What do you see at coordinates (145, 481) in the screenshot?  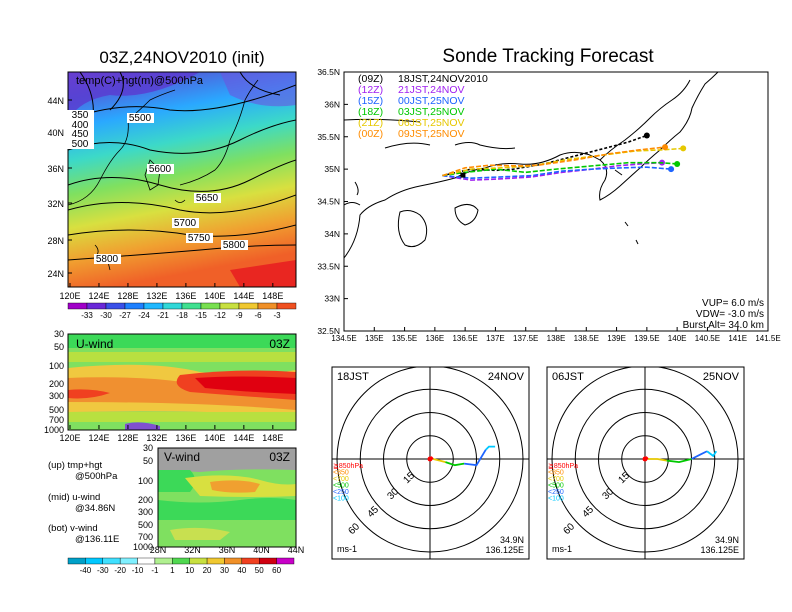 I see `v-y-tick-label: 100` at bounding box center [145, 481].